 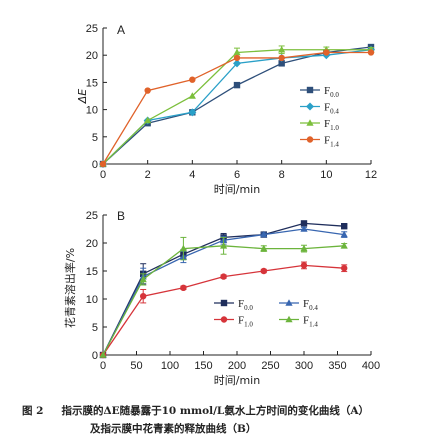 I want to click on x-tick-label: 10, so click(x=326, y=175).